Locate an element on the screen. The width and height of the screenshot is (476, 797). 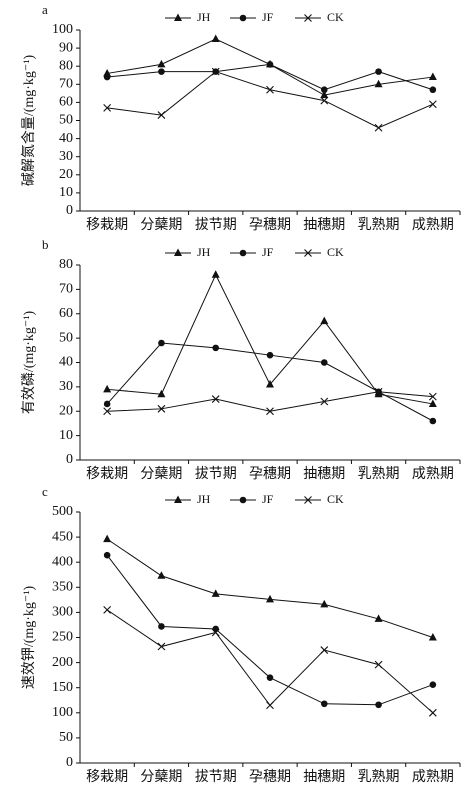
y-tick-label: 250 is located at coordinates (62, 637).